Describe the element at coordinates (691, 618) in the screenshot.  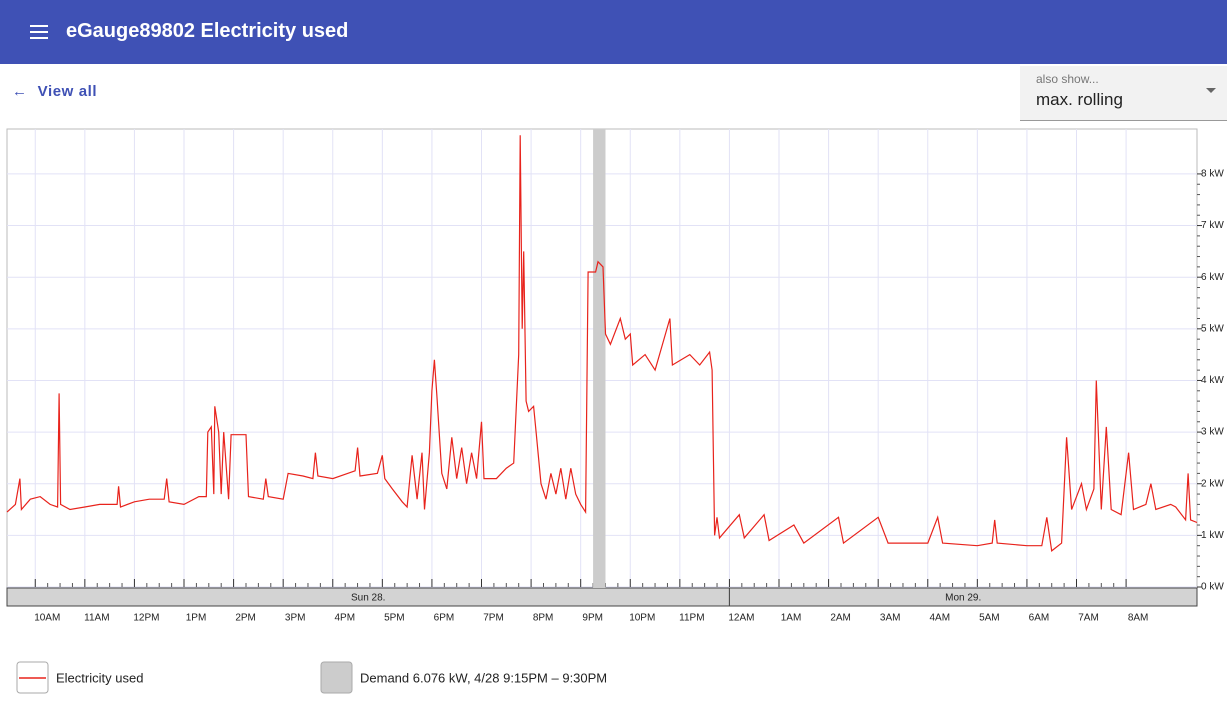
I see `x-tick-label: 11PM` at that location.